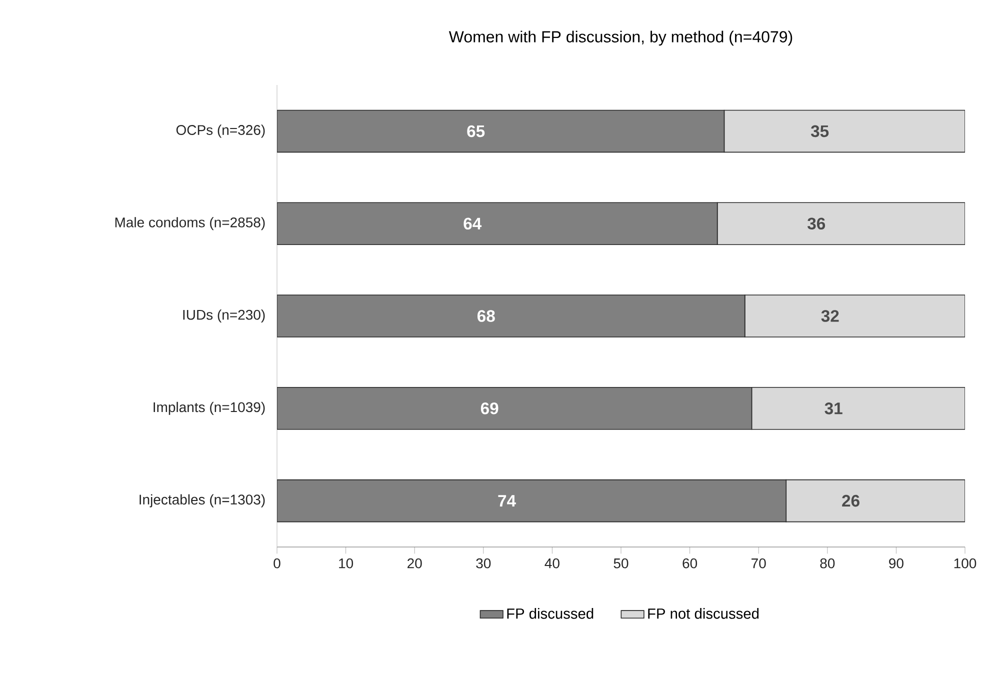  What do you see at coordinates (819, 131) in the screenshot?
I see `data-label: 35` at bounding box center [819, 131].